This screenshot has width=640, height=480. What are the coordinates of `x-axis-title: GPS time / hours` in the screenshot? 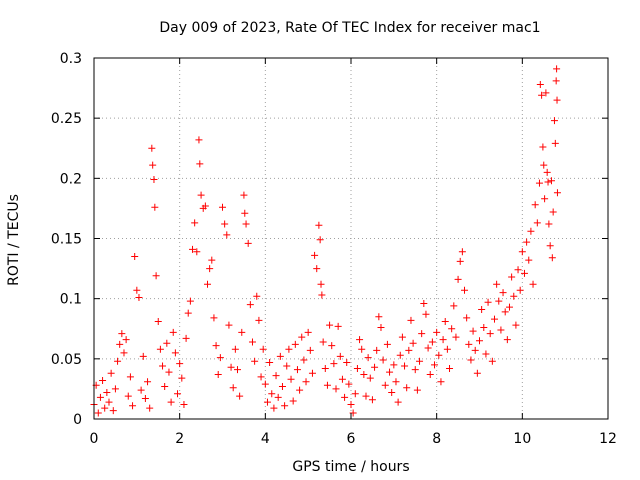 It's located at (350, 467).